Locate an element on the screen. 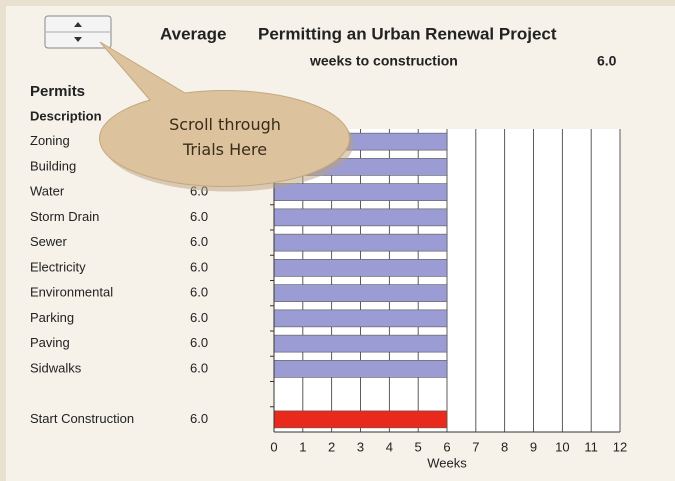 The image size is (675, 481). x-tick-label: 11 is located at coordinates (591, 446).